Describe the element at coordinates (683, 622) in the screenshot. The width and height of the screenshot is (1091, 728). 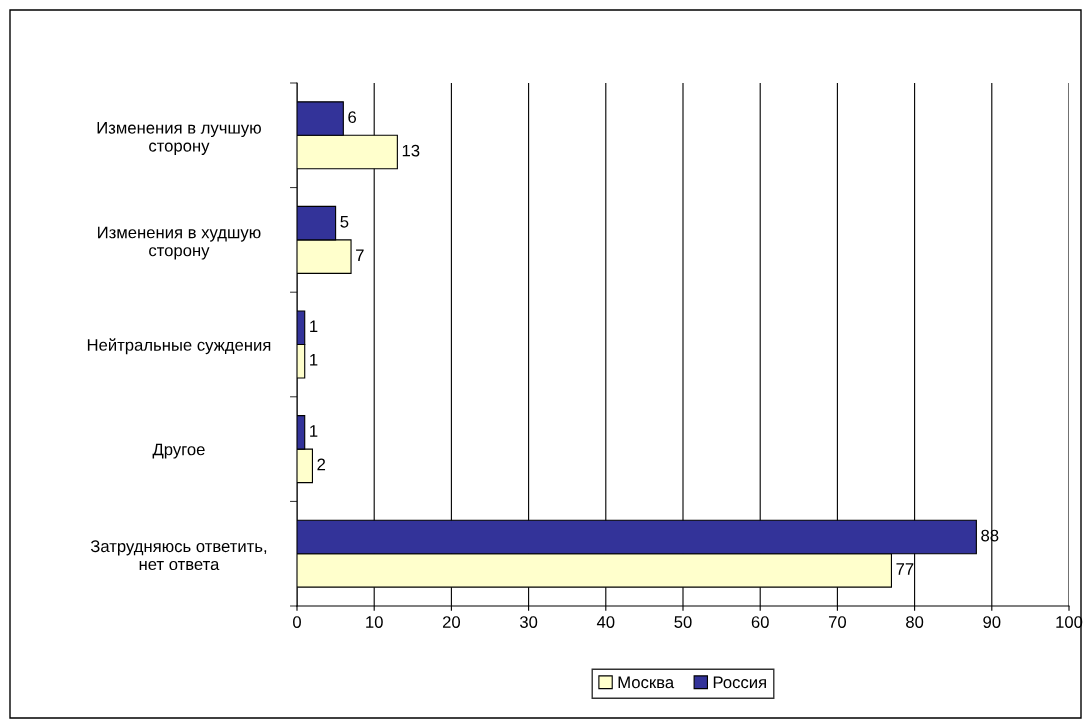
I see `x-tick-label: 50` at that location.